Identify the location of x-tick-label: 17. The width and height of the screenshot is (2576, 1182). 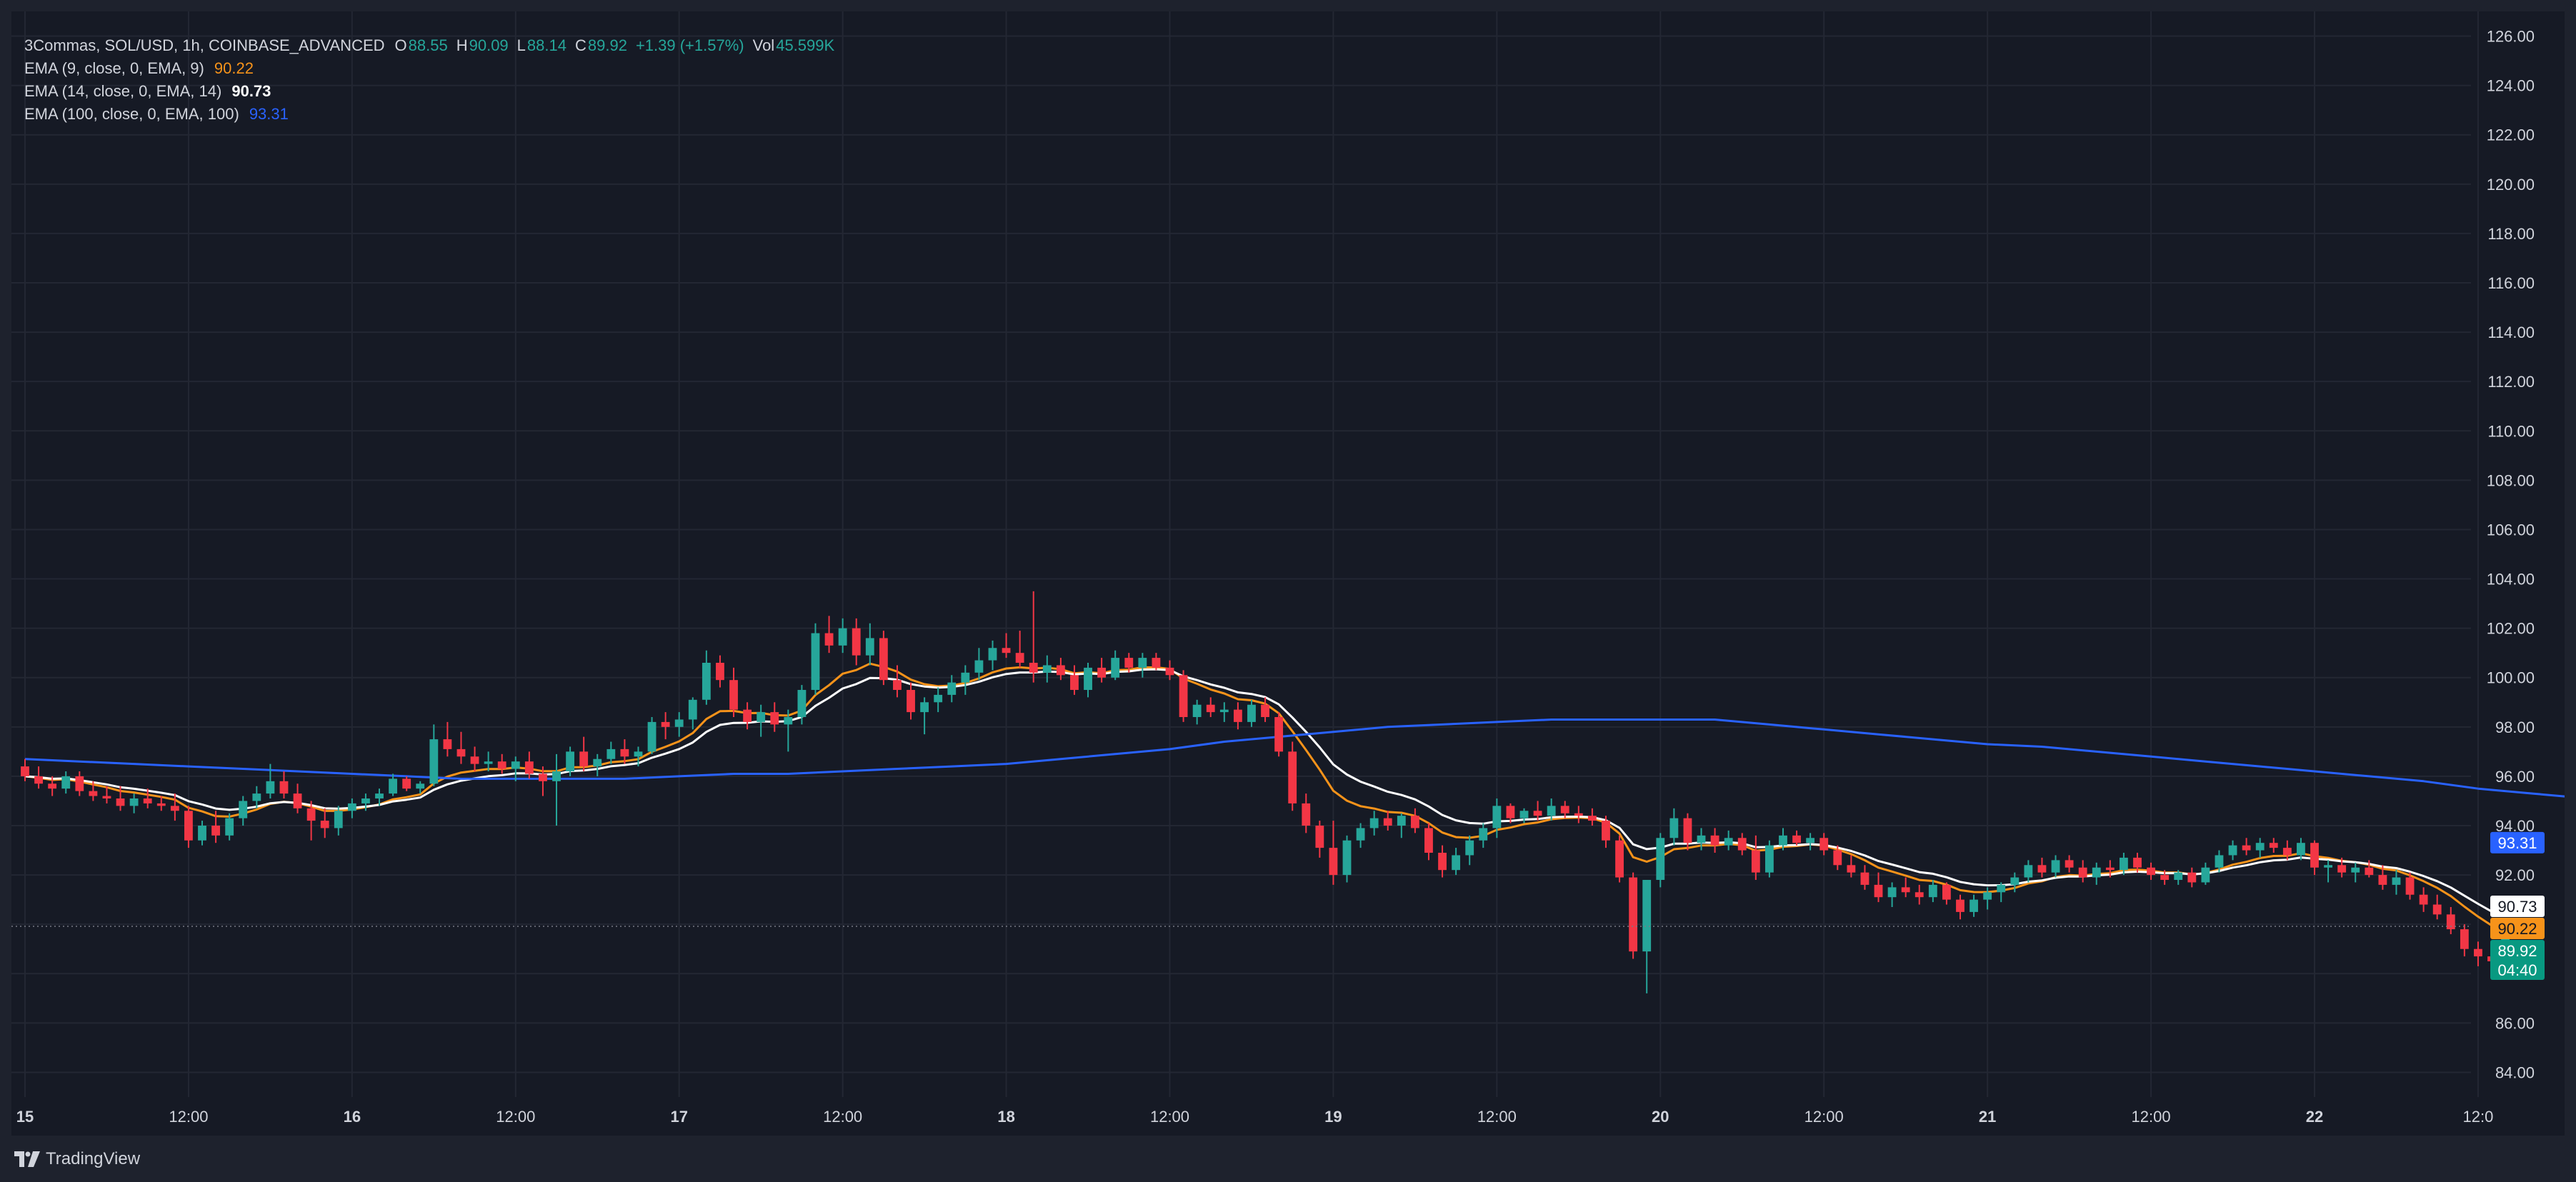
(678, 1117).